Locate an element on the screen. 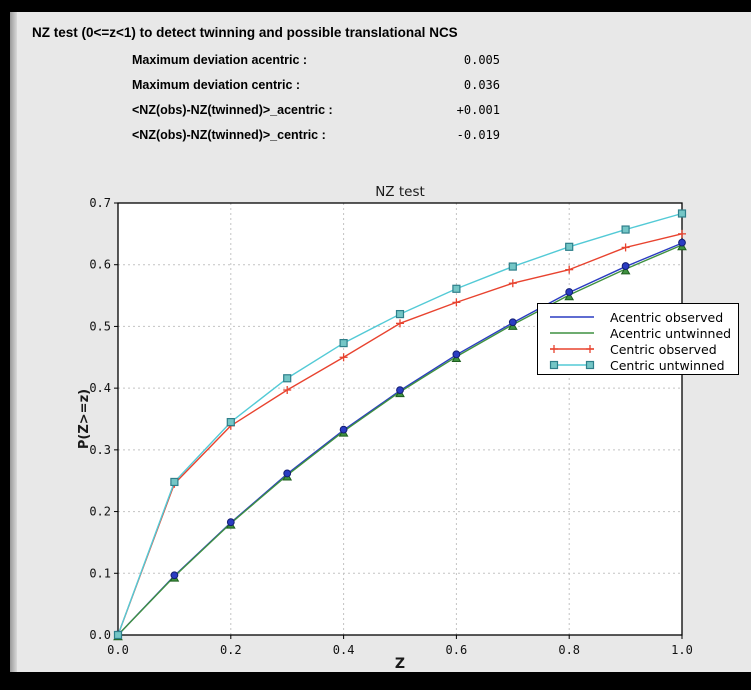  y-axis-label: P(Z>=z) is located at coordinates (84, 419).